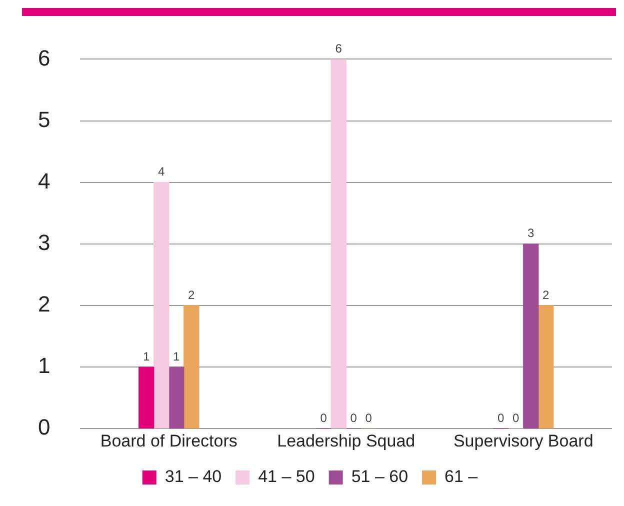 The image size is (624, 506). Describe the element at coordinates (346, 440) in the screenshot. I see `x-tick-label: Leadership Squad` at that location.